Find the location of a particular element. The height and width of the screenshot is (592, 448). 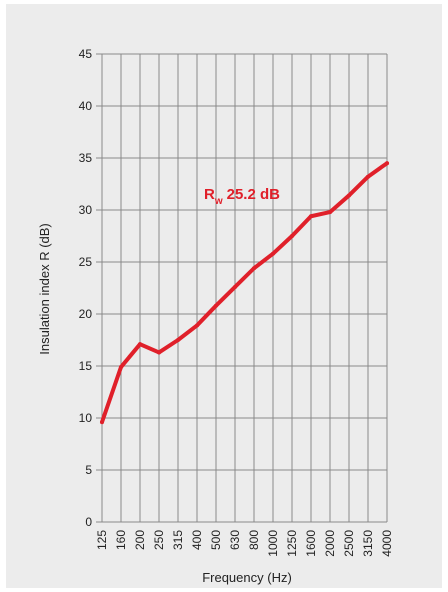

y-tick-label: 25 is located at coordinates (86, 262).